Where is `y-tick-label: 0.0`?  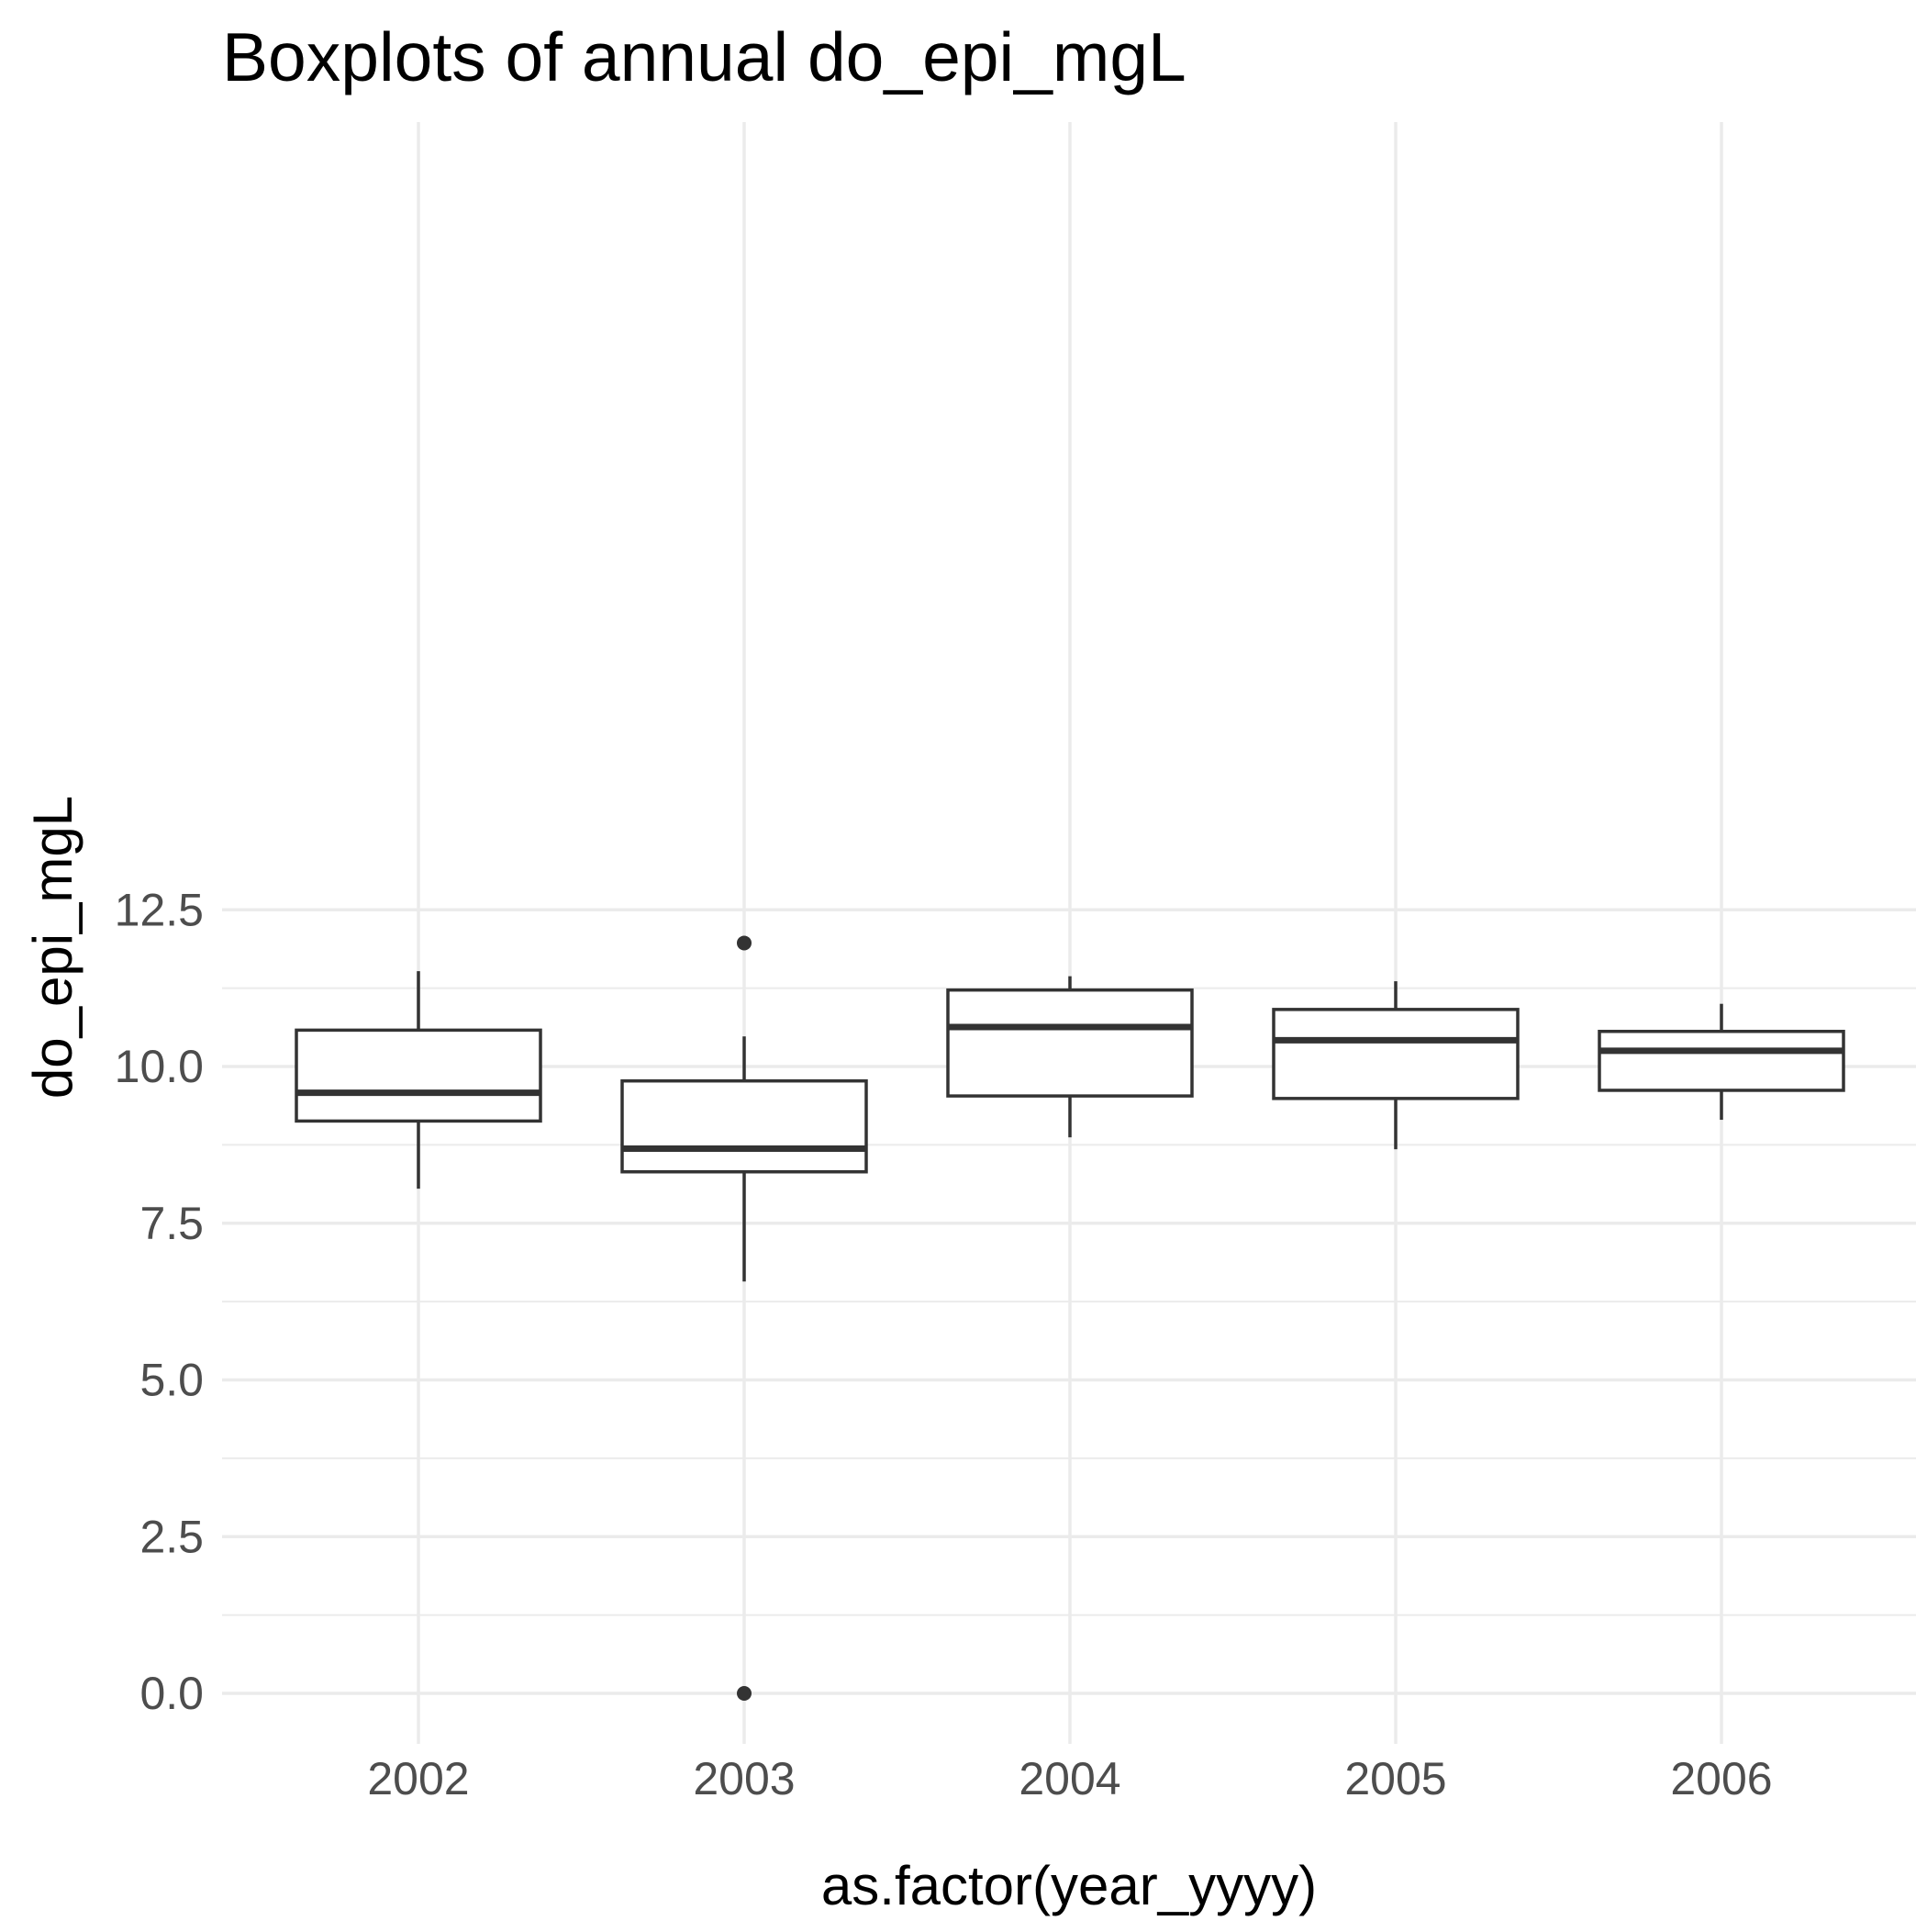
y-tick-label: 0.0 is located at coordinates (171, 1693).